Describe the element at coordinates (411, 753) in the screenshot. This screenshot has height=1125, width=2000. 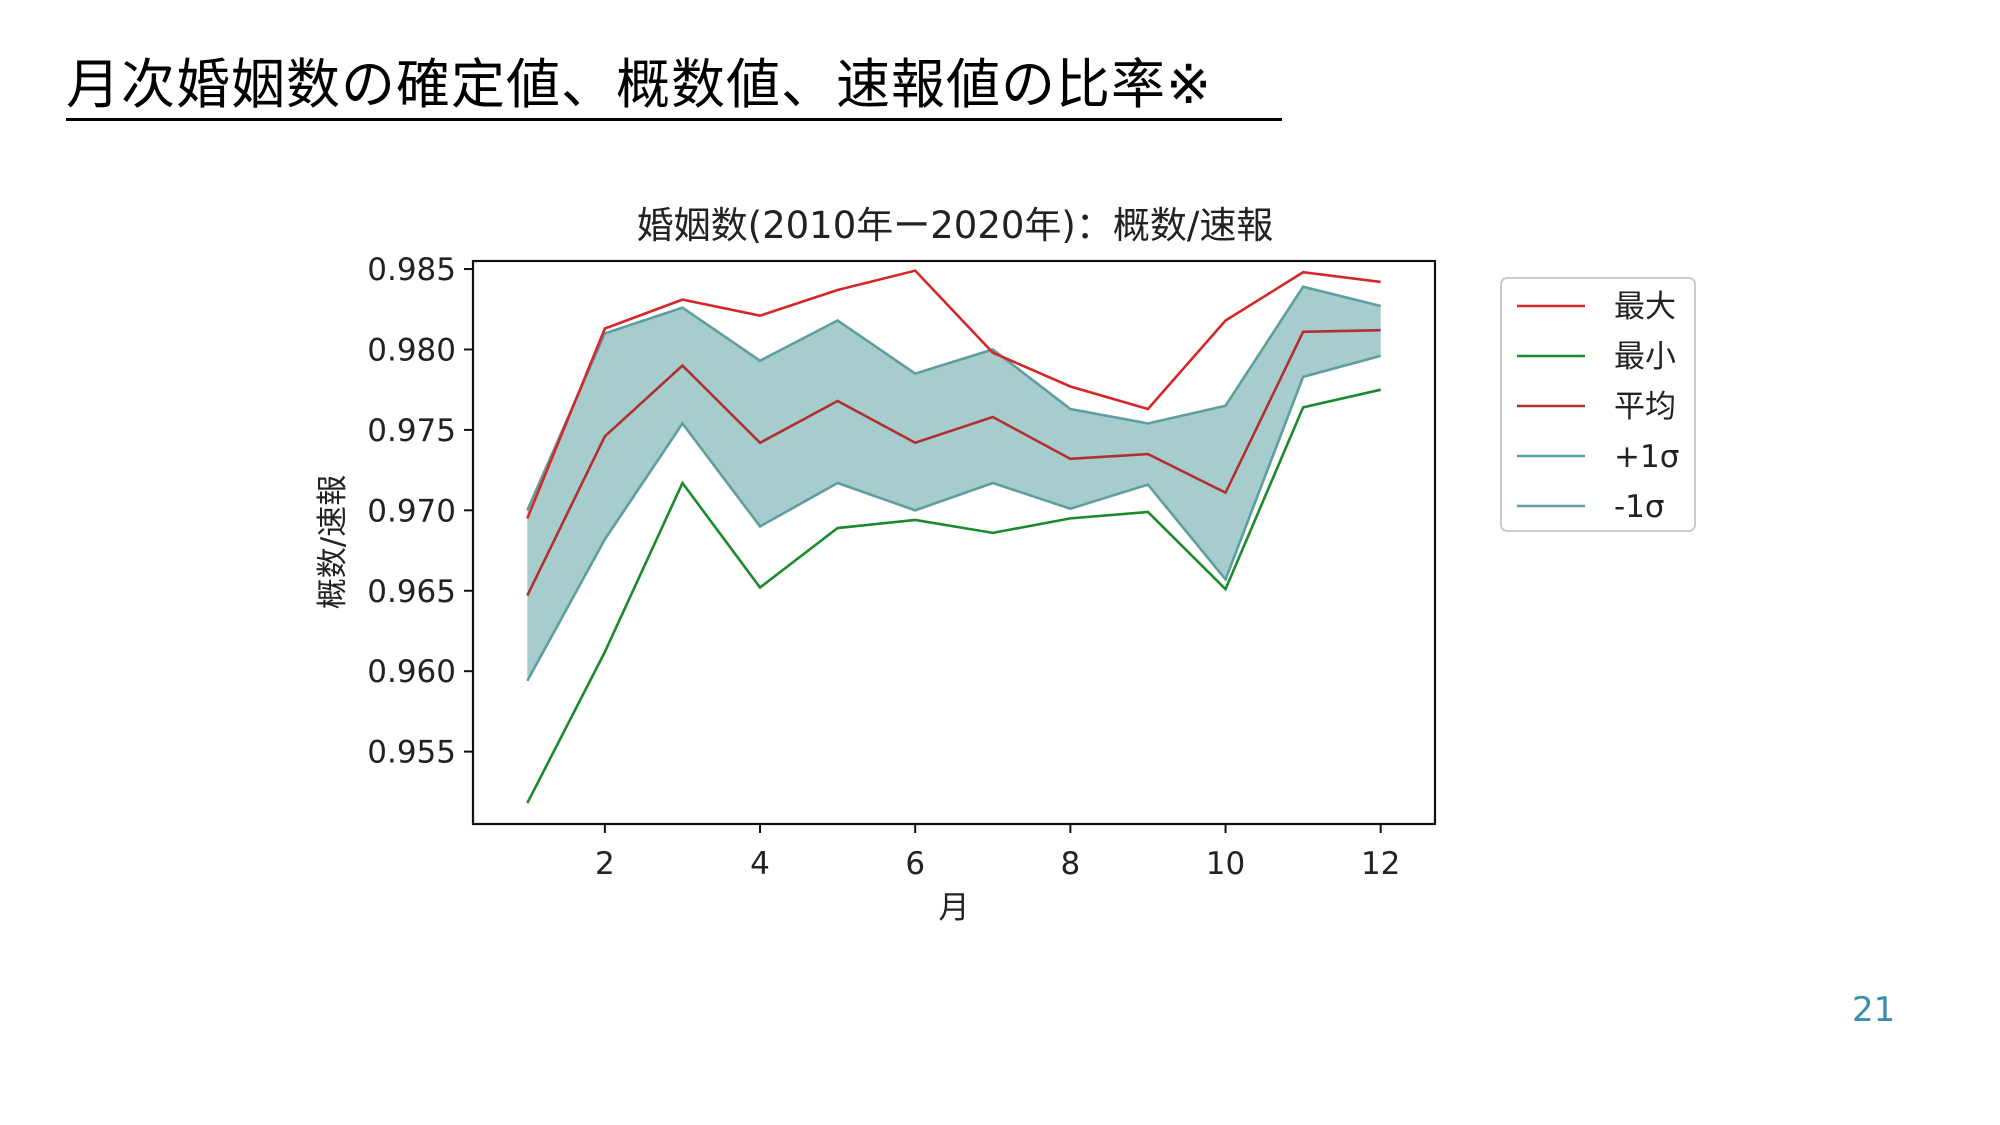
I see `y-tick-label: 0.955` at that location.